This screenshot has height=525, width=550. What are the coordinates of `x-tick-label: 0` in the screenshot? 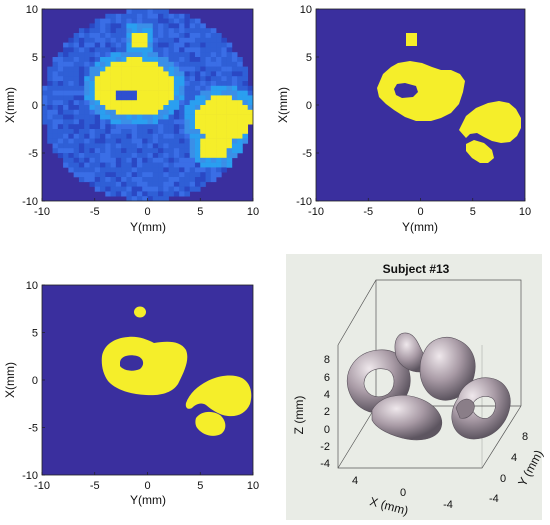 It's located at (147, 212).